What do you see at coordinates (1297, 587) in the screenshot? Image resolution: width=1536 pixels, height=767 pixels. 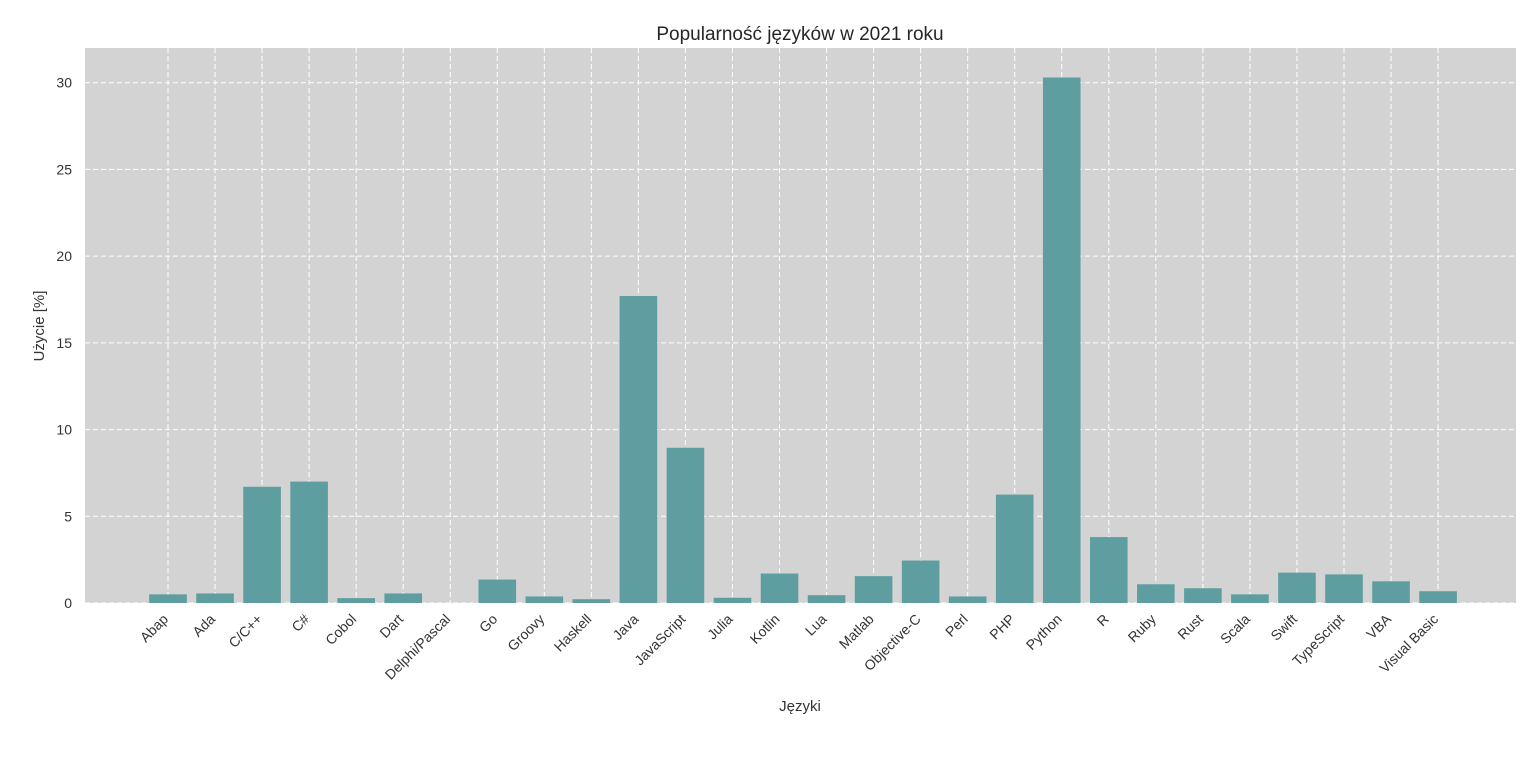 I see `bar-swift` at bounding box center [1297, 587].